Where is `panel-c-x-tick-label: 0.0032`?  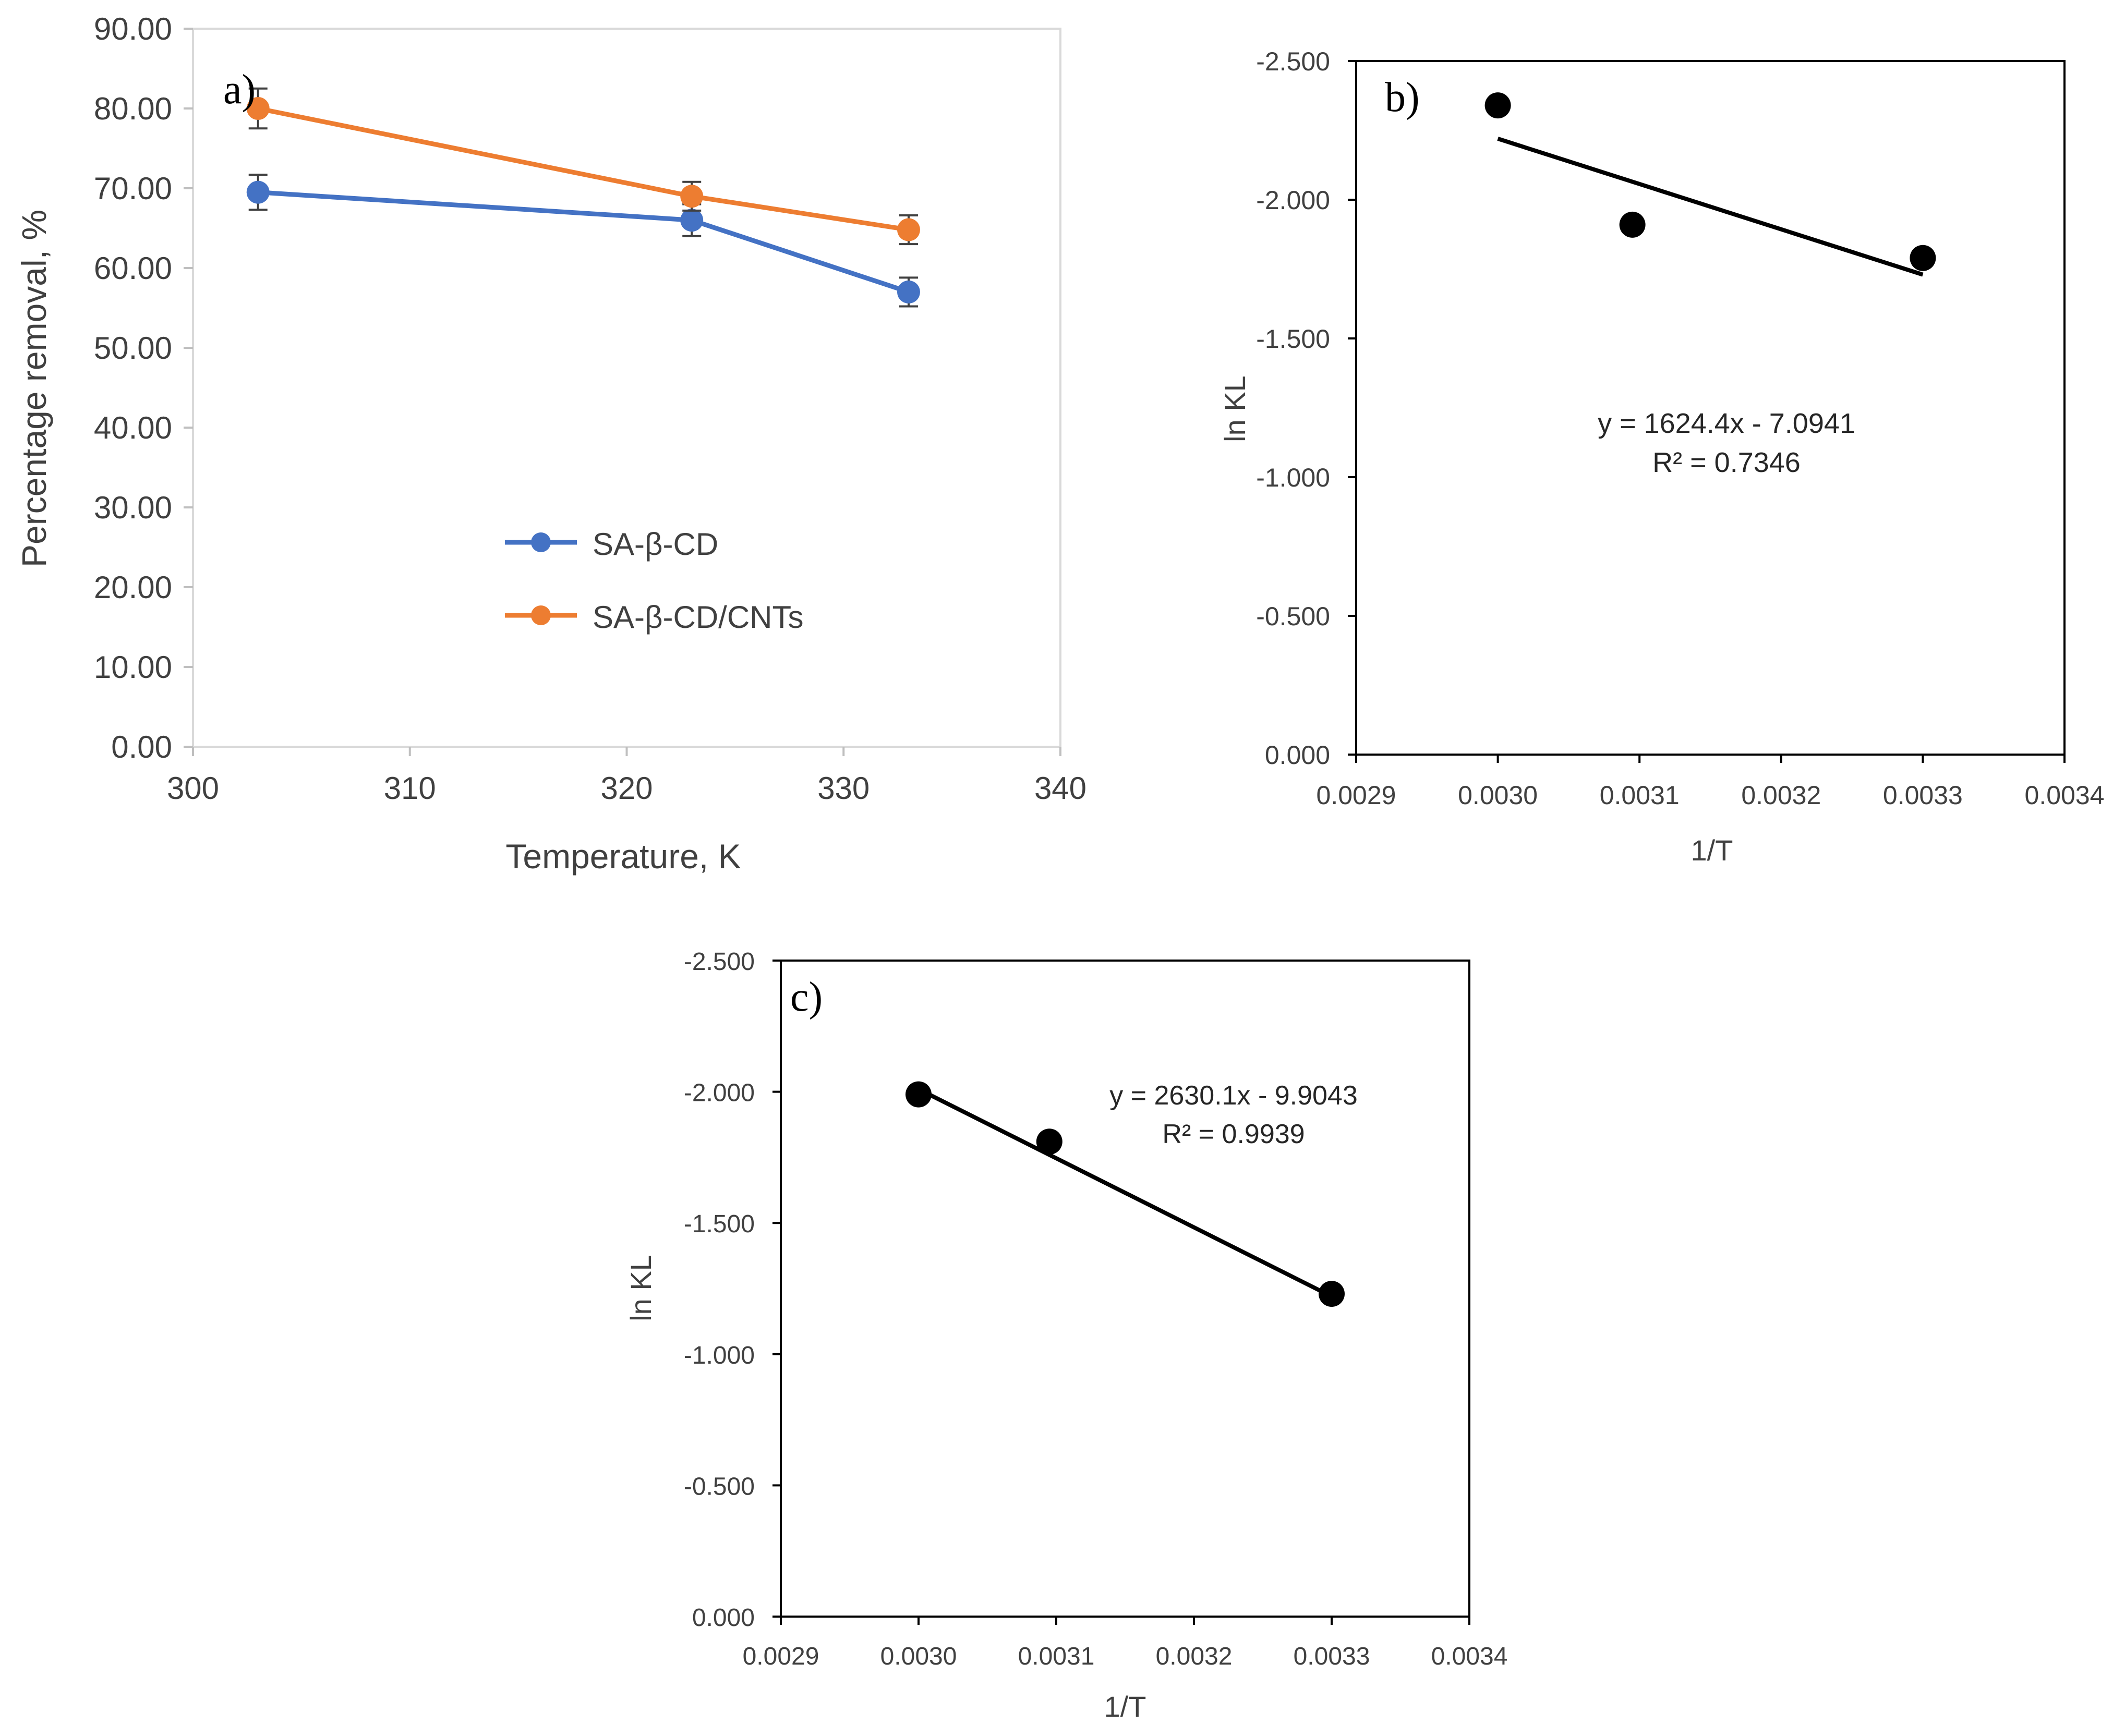 panel-c-x-tick-label: 0.0032 is located at coordinates (1195, 1656).